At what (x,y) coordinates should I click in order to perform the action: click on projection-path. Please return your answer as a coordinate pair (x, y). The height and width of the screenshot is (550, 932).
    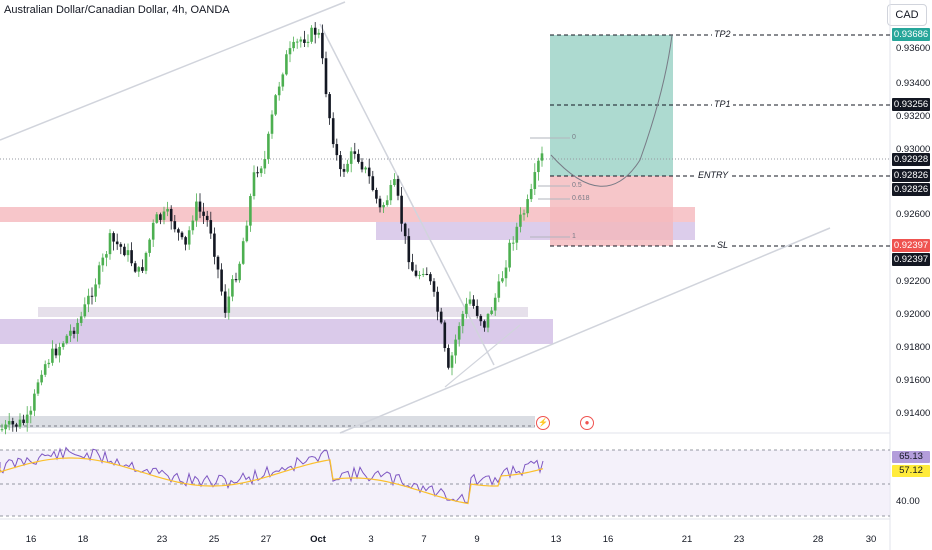
    Looking at the image, I should click on (611, 110).